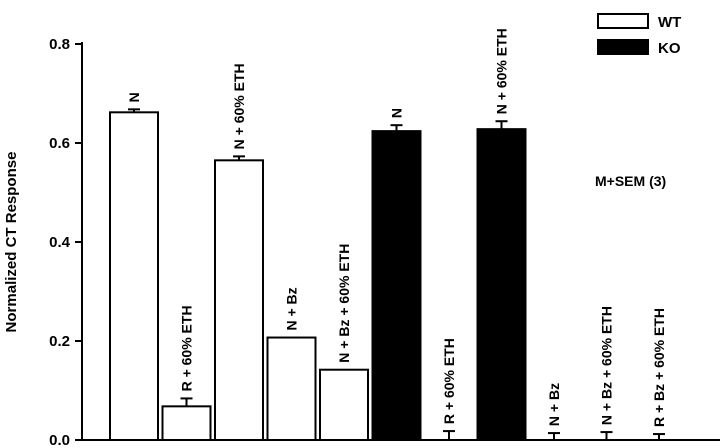 This screenshot has height=448, width=720. What do you see at coordinates (59, 44) in the screenshot?
I see `y-tick-label: 0.8` at bounding box center [59, 44].